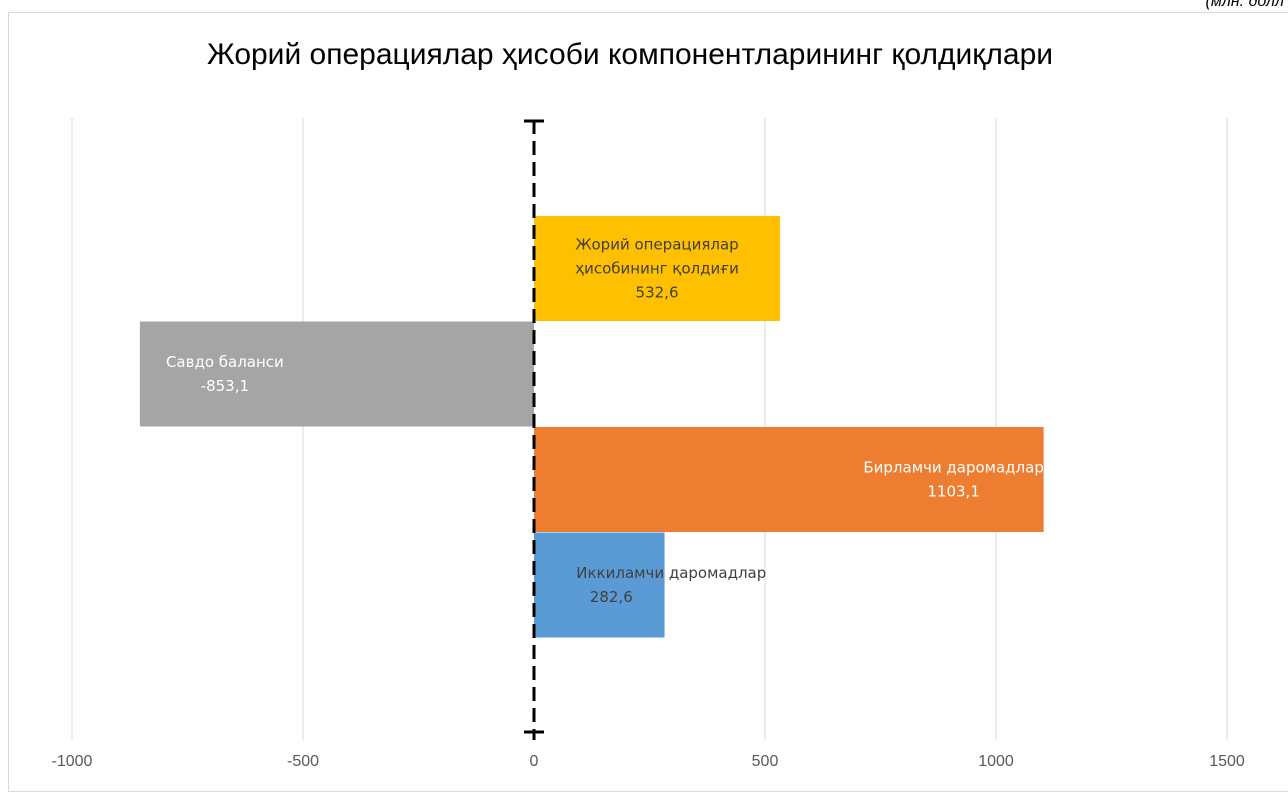 The image size is (1288, 792). I want to click on x-tick-label: 1000, so click(996, 761).